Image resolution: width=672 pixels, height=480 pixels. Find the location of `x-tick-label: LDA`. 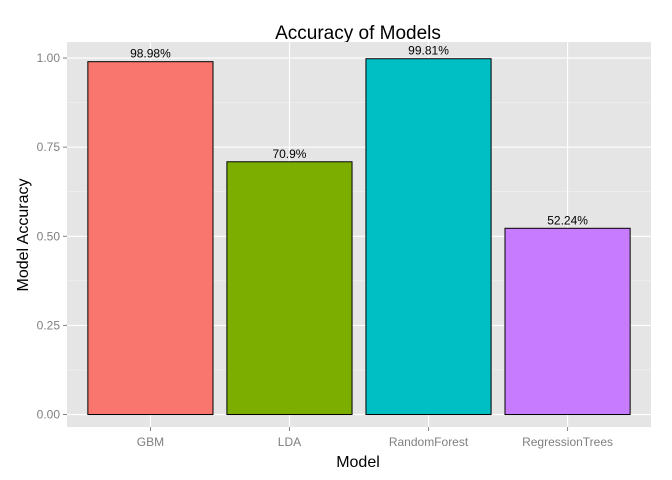

x-tick-label: LDA is located at coordinates (289, 442).